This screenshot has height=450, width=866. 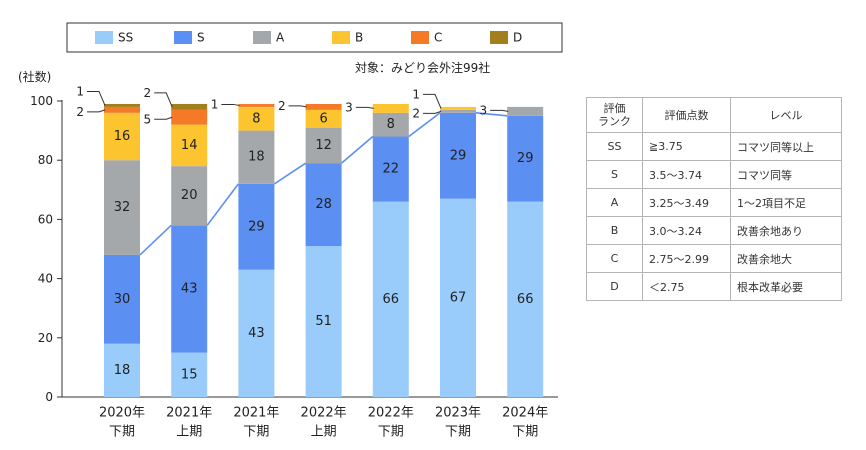 What do you see at coordinates (614, 202) in the screenshot?
I see `rank-cell: A` at bounding box center [614, 202].